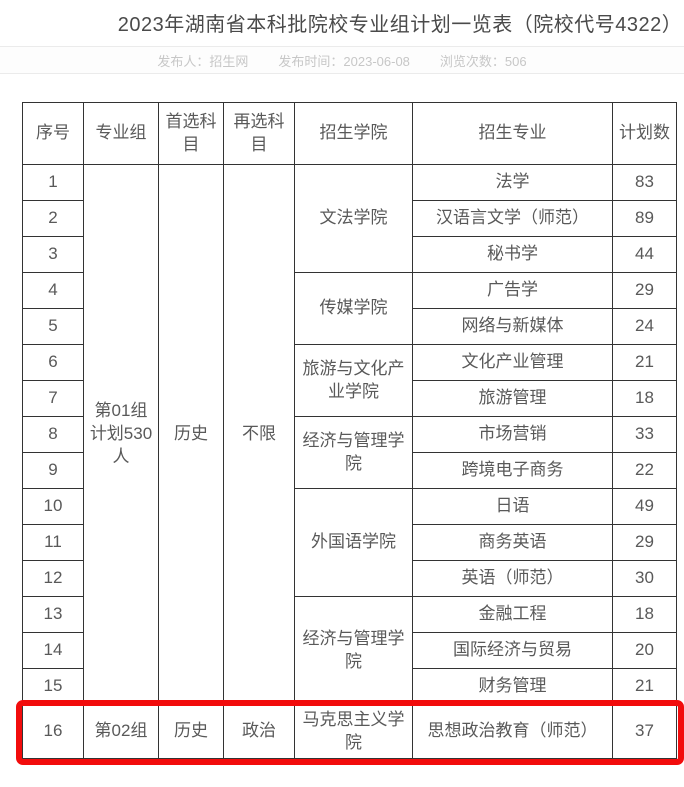  What do you see at coordinates (53, 254) in the screenshot?
I see `table-cell: 3` at bounding box center [53, 254].